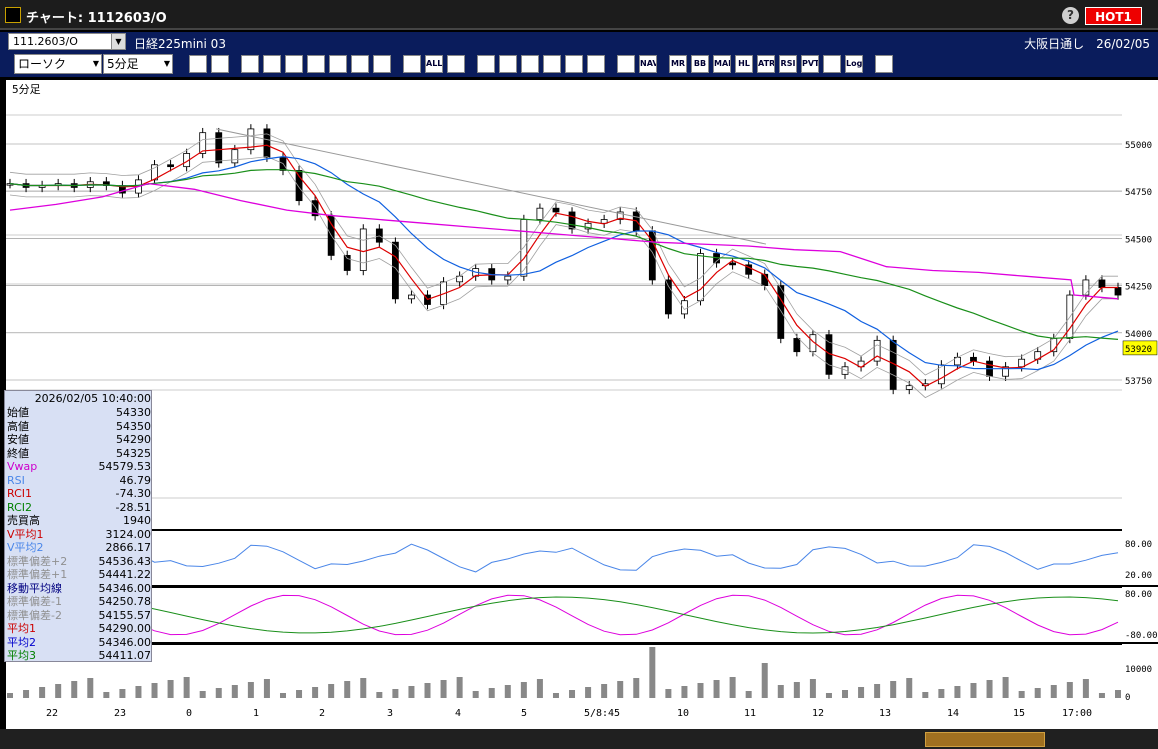  Describe the element at coordinates (20, 507) in the screenshot. I see `info-label: RCI2` at that location.